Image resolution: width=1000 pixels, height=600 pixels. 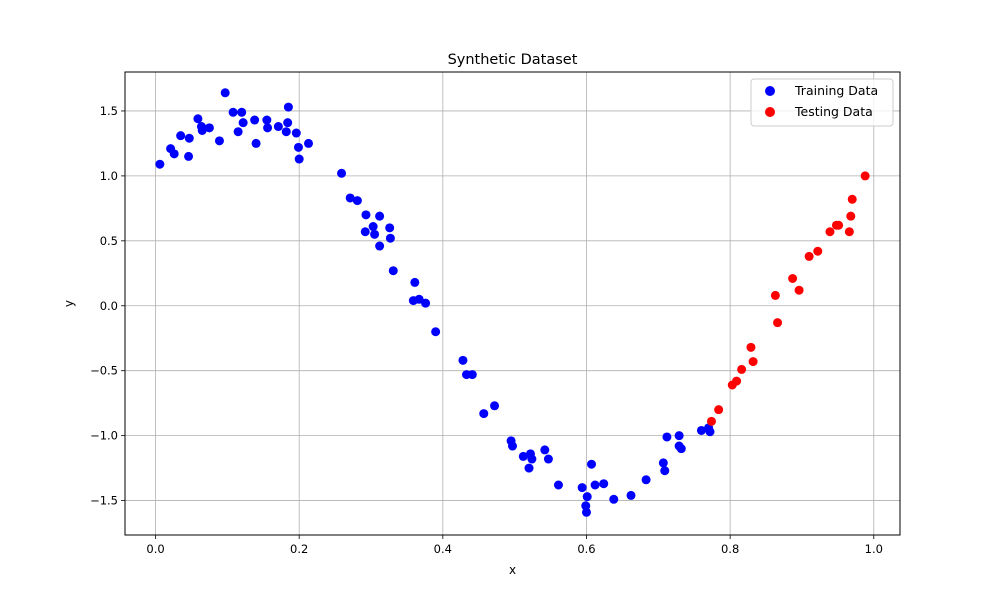 I want to click on y-tick-label: 0.0, so click(x=109, y=306).